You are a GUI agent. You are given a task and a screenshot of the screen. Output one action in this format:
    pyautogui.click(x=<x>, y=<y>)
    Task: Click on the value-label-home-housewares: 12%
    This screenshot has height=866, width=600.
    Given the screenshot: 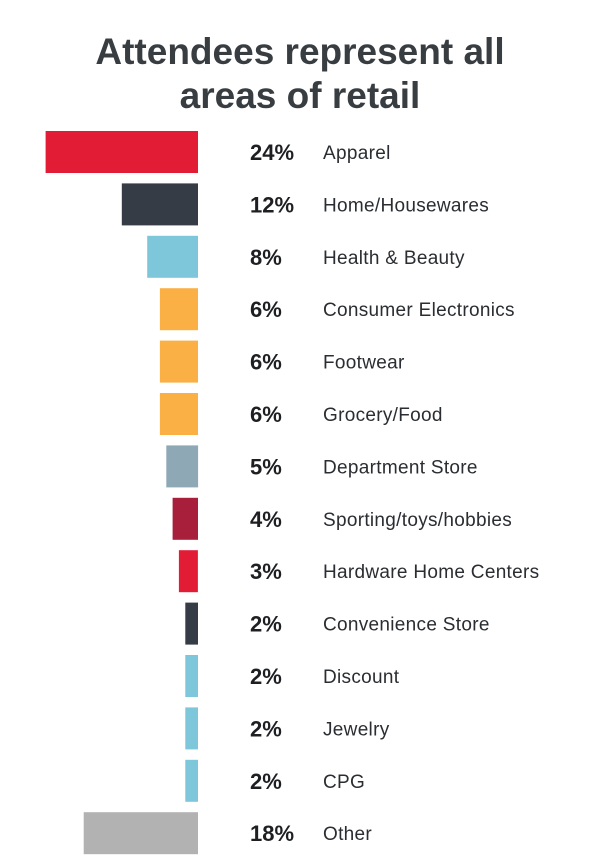 What is the action you would take?
    pyautogui.click(x=272, y=204)
    